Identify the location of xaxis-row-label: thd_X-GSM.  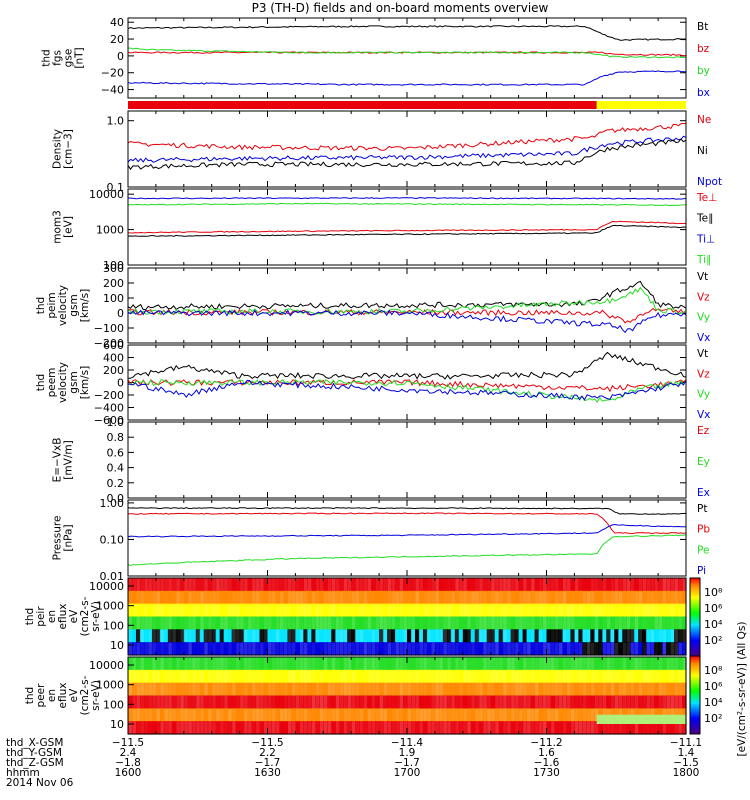
(34, 743).